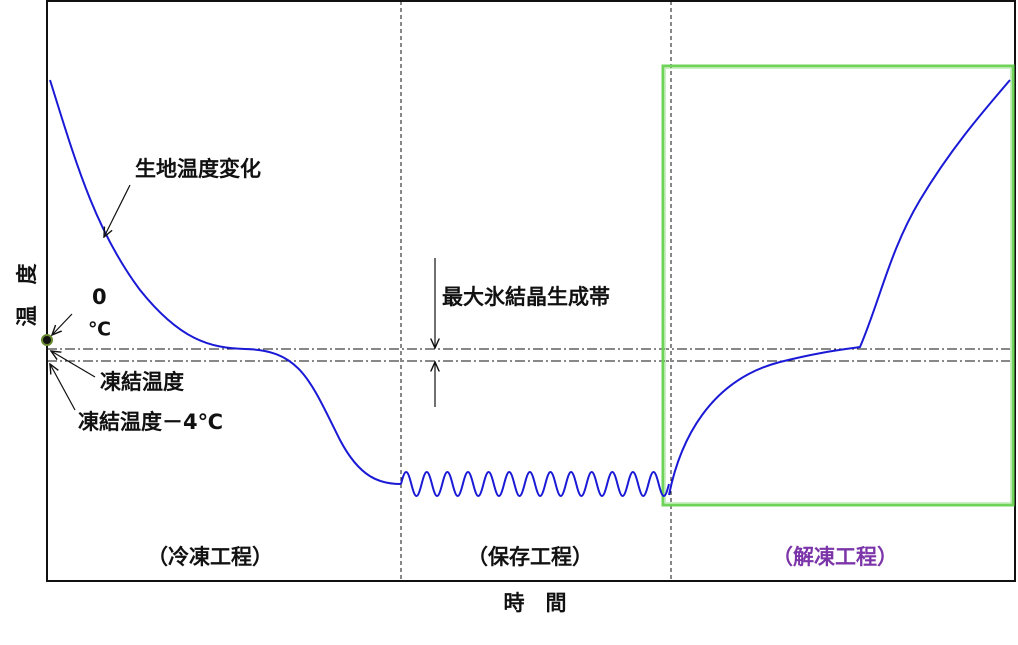  What do you see at coordinates (142, 382) in the screenshot?
I see `annotation: 凍結温度` at bounding box center [142, 382].